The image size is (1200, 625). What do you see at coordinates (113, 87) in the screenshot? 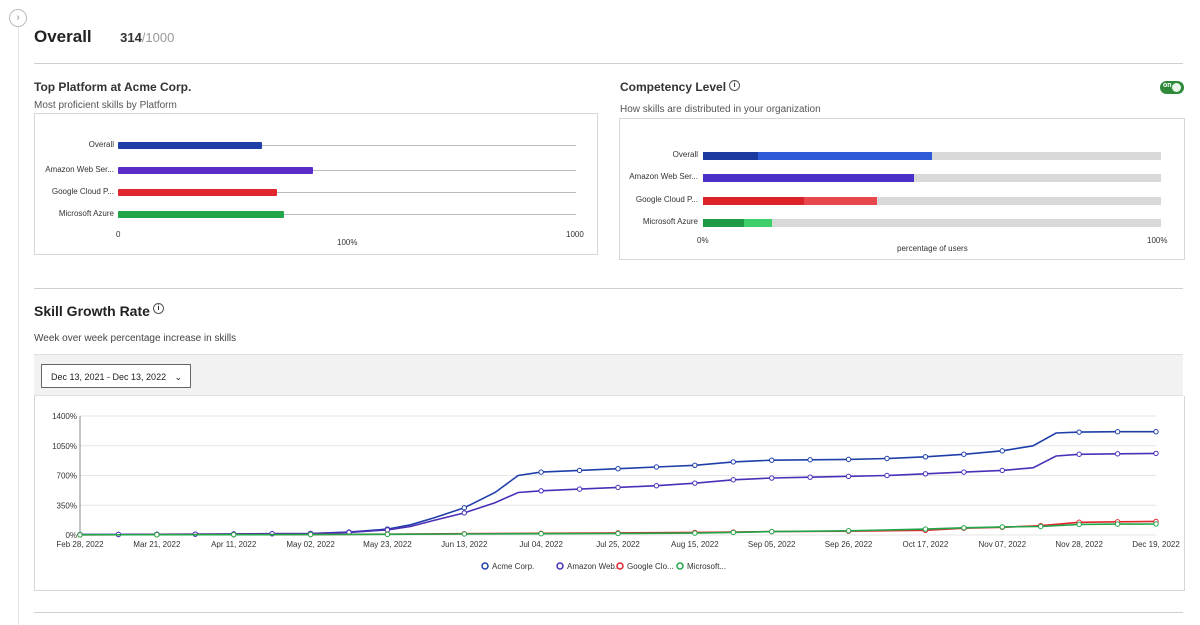
I see `top-platform-title: Top Platform at Acme Corp.` at bounding box center [113, 87].